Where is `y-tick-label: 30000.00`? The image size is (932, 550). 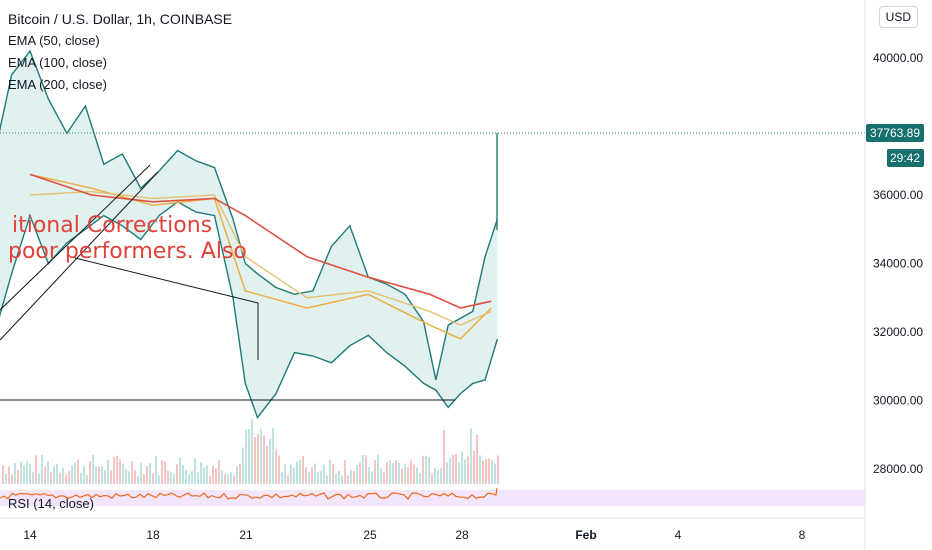
y-tick-label: 30000.00 is located at coordinates (898, 401).